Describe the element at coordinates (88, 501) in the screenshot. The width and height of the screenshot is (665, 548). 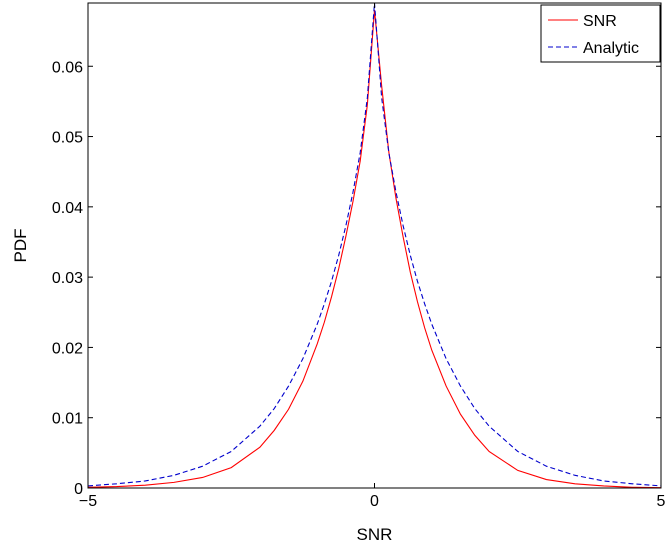
I see `x-tick-label: −5` at that location.